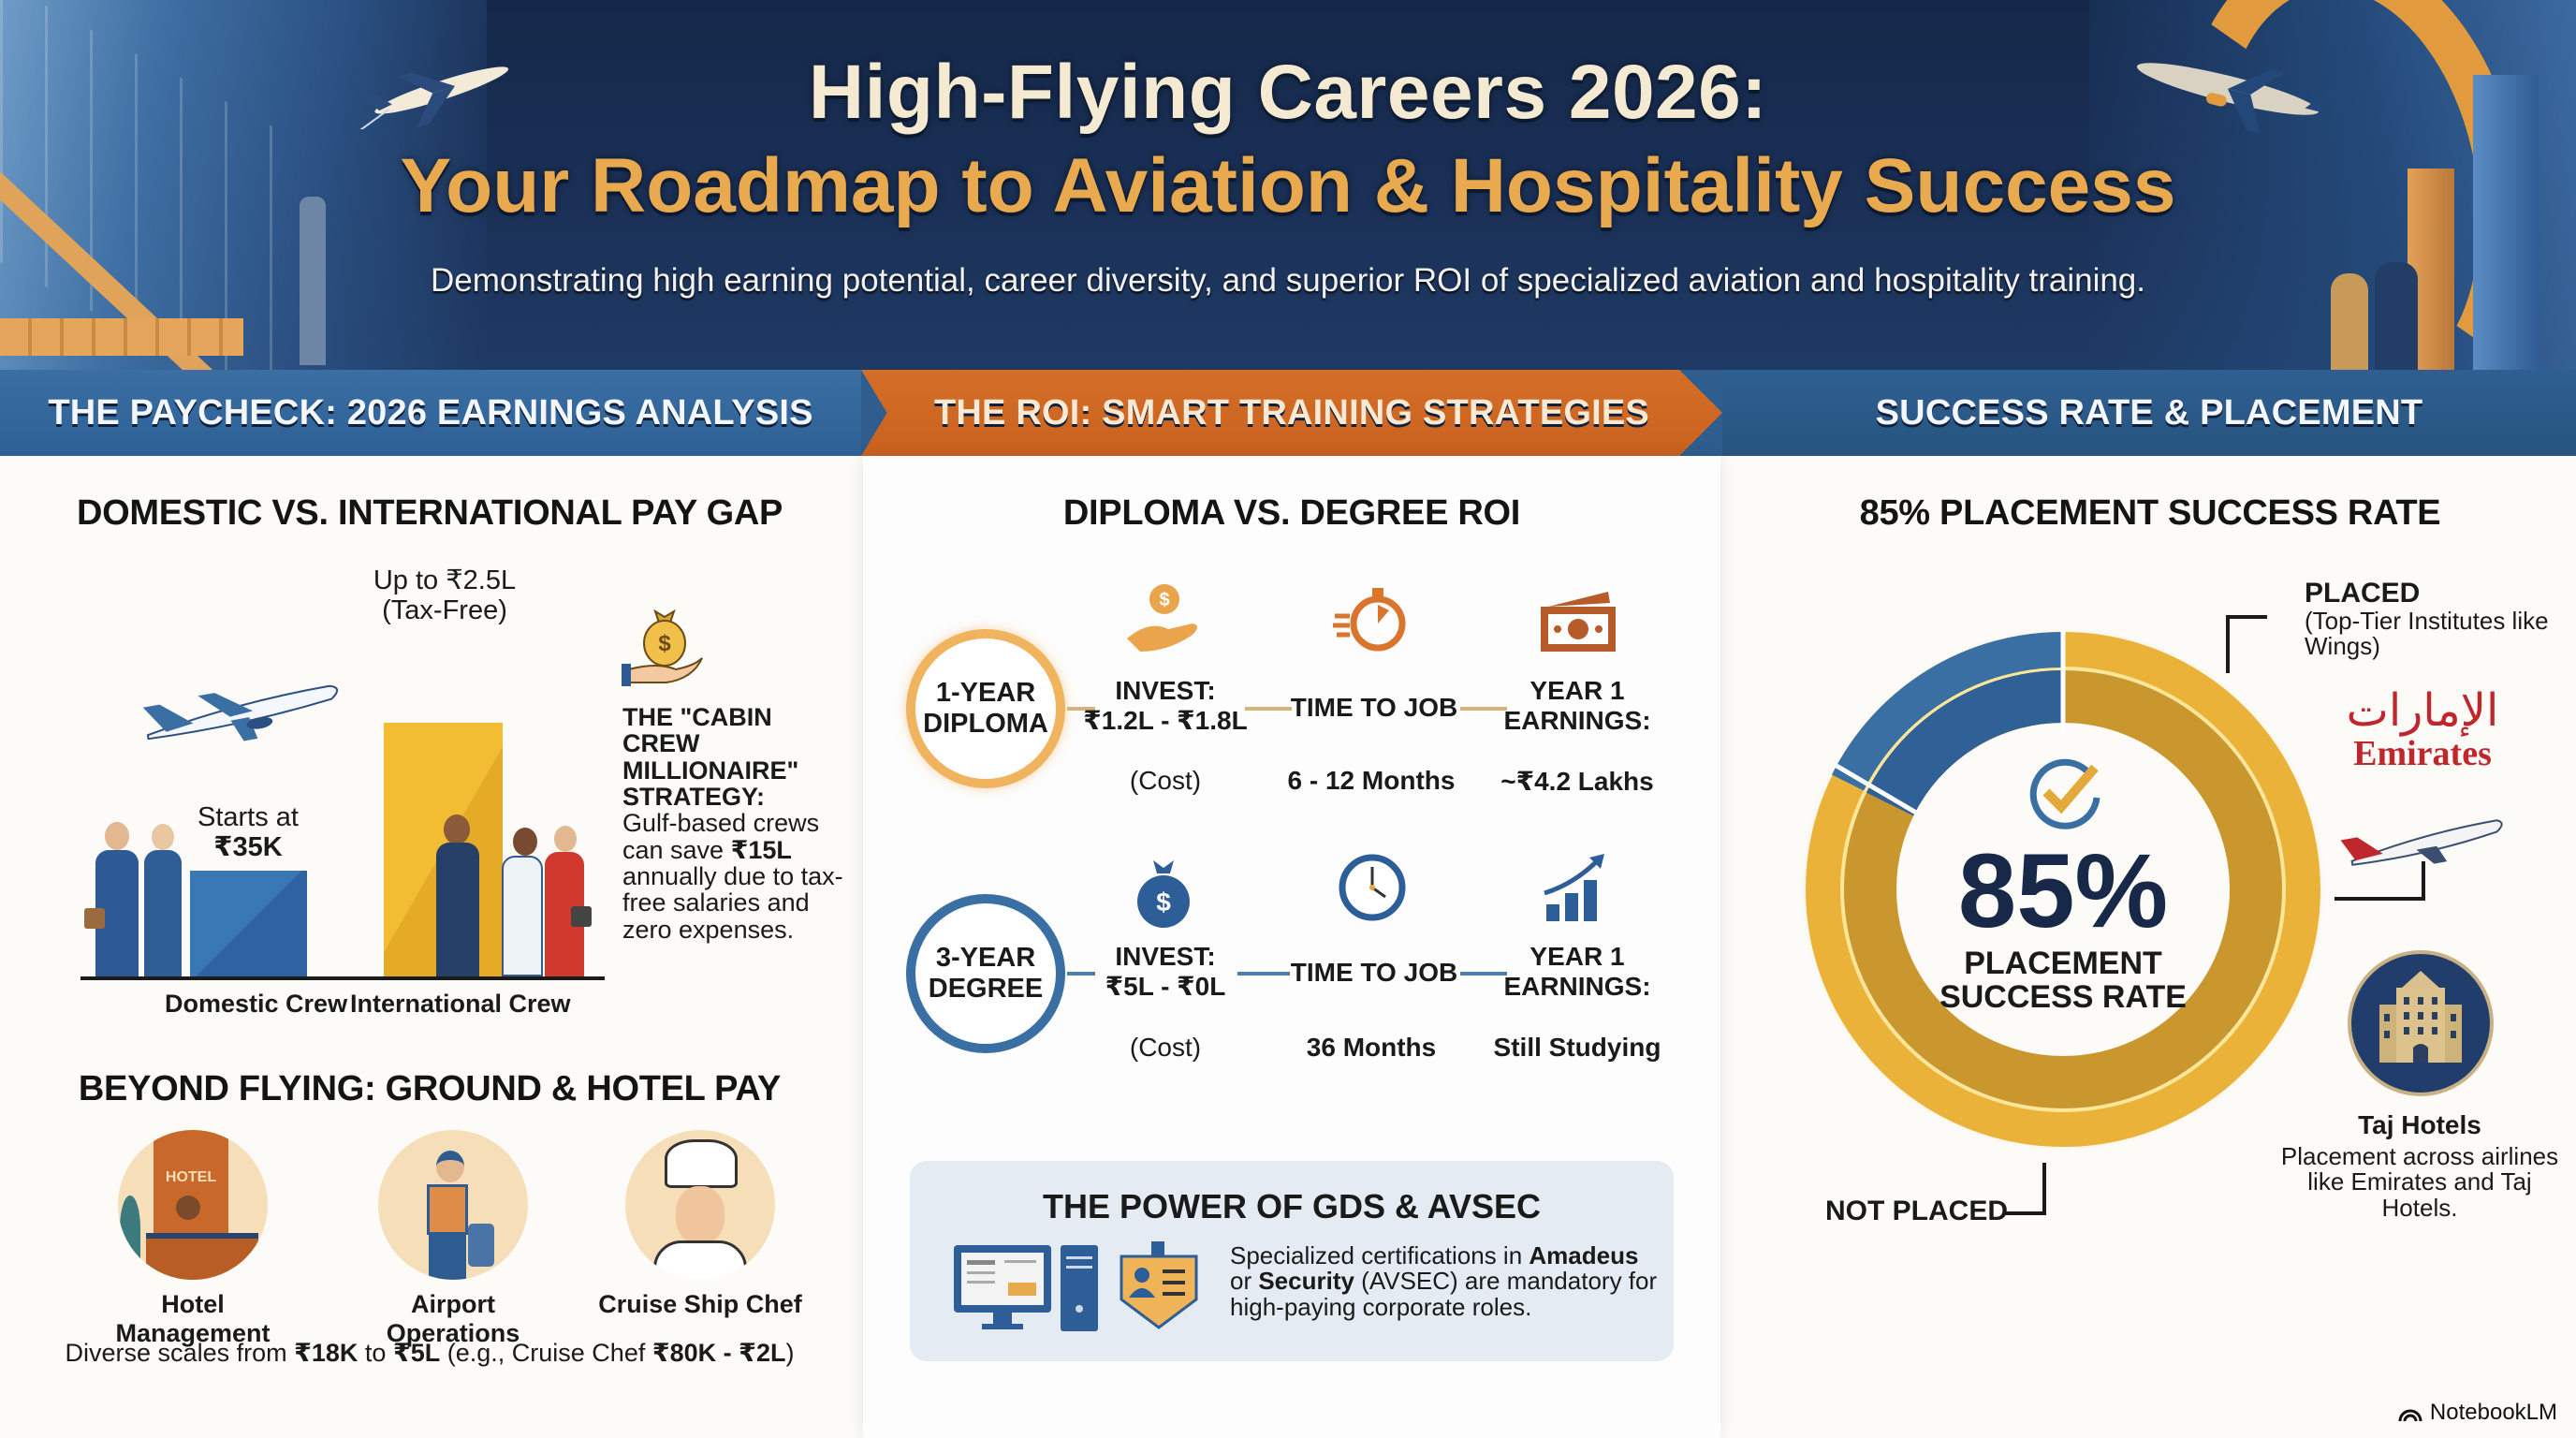  Describe the element at coordinates (1374, 707) in the screenshot. I see `time-to-job-label-diploma: TIME TO JOB` at that location.